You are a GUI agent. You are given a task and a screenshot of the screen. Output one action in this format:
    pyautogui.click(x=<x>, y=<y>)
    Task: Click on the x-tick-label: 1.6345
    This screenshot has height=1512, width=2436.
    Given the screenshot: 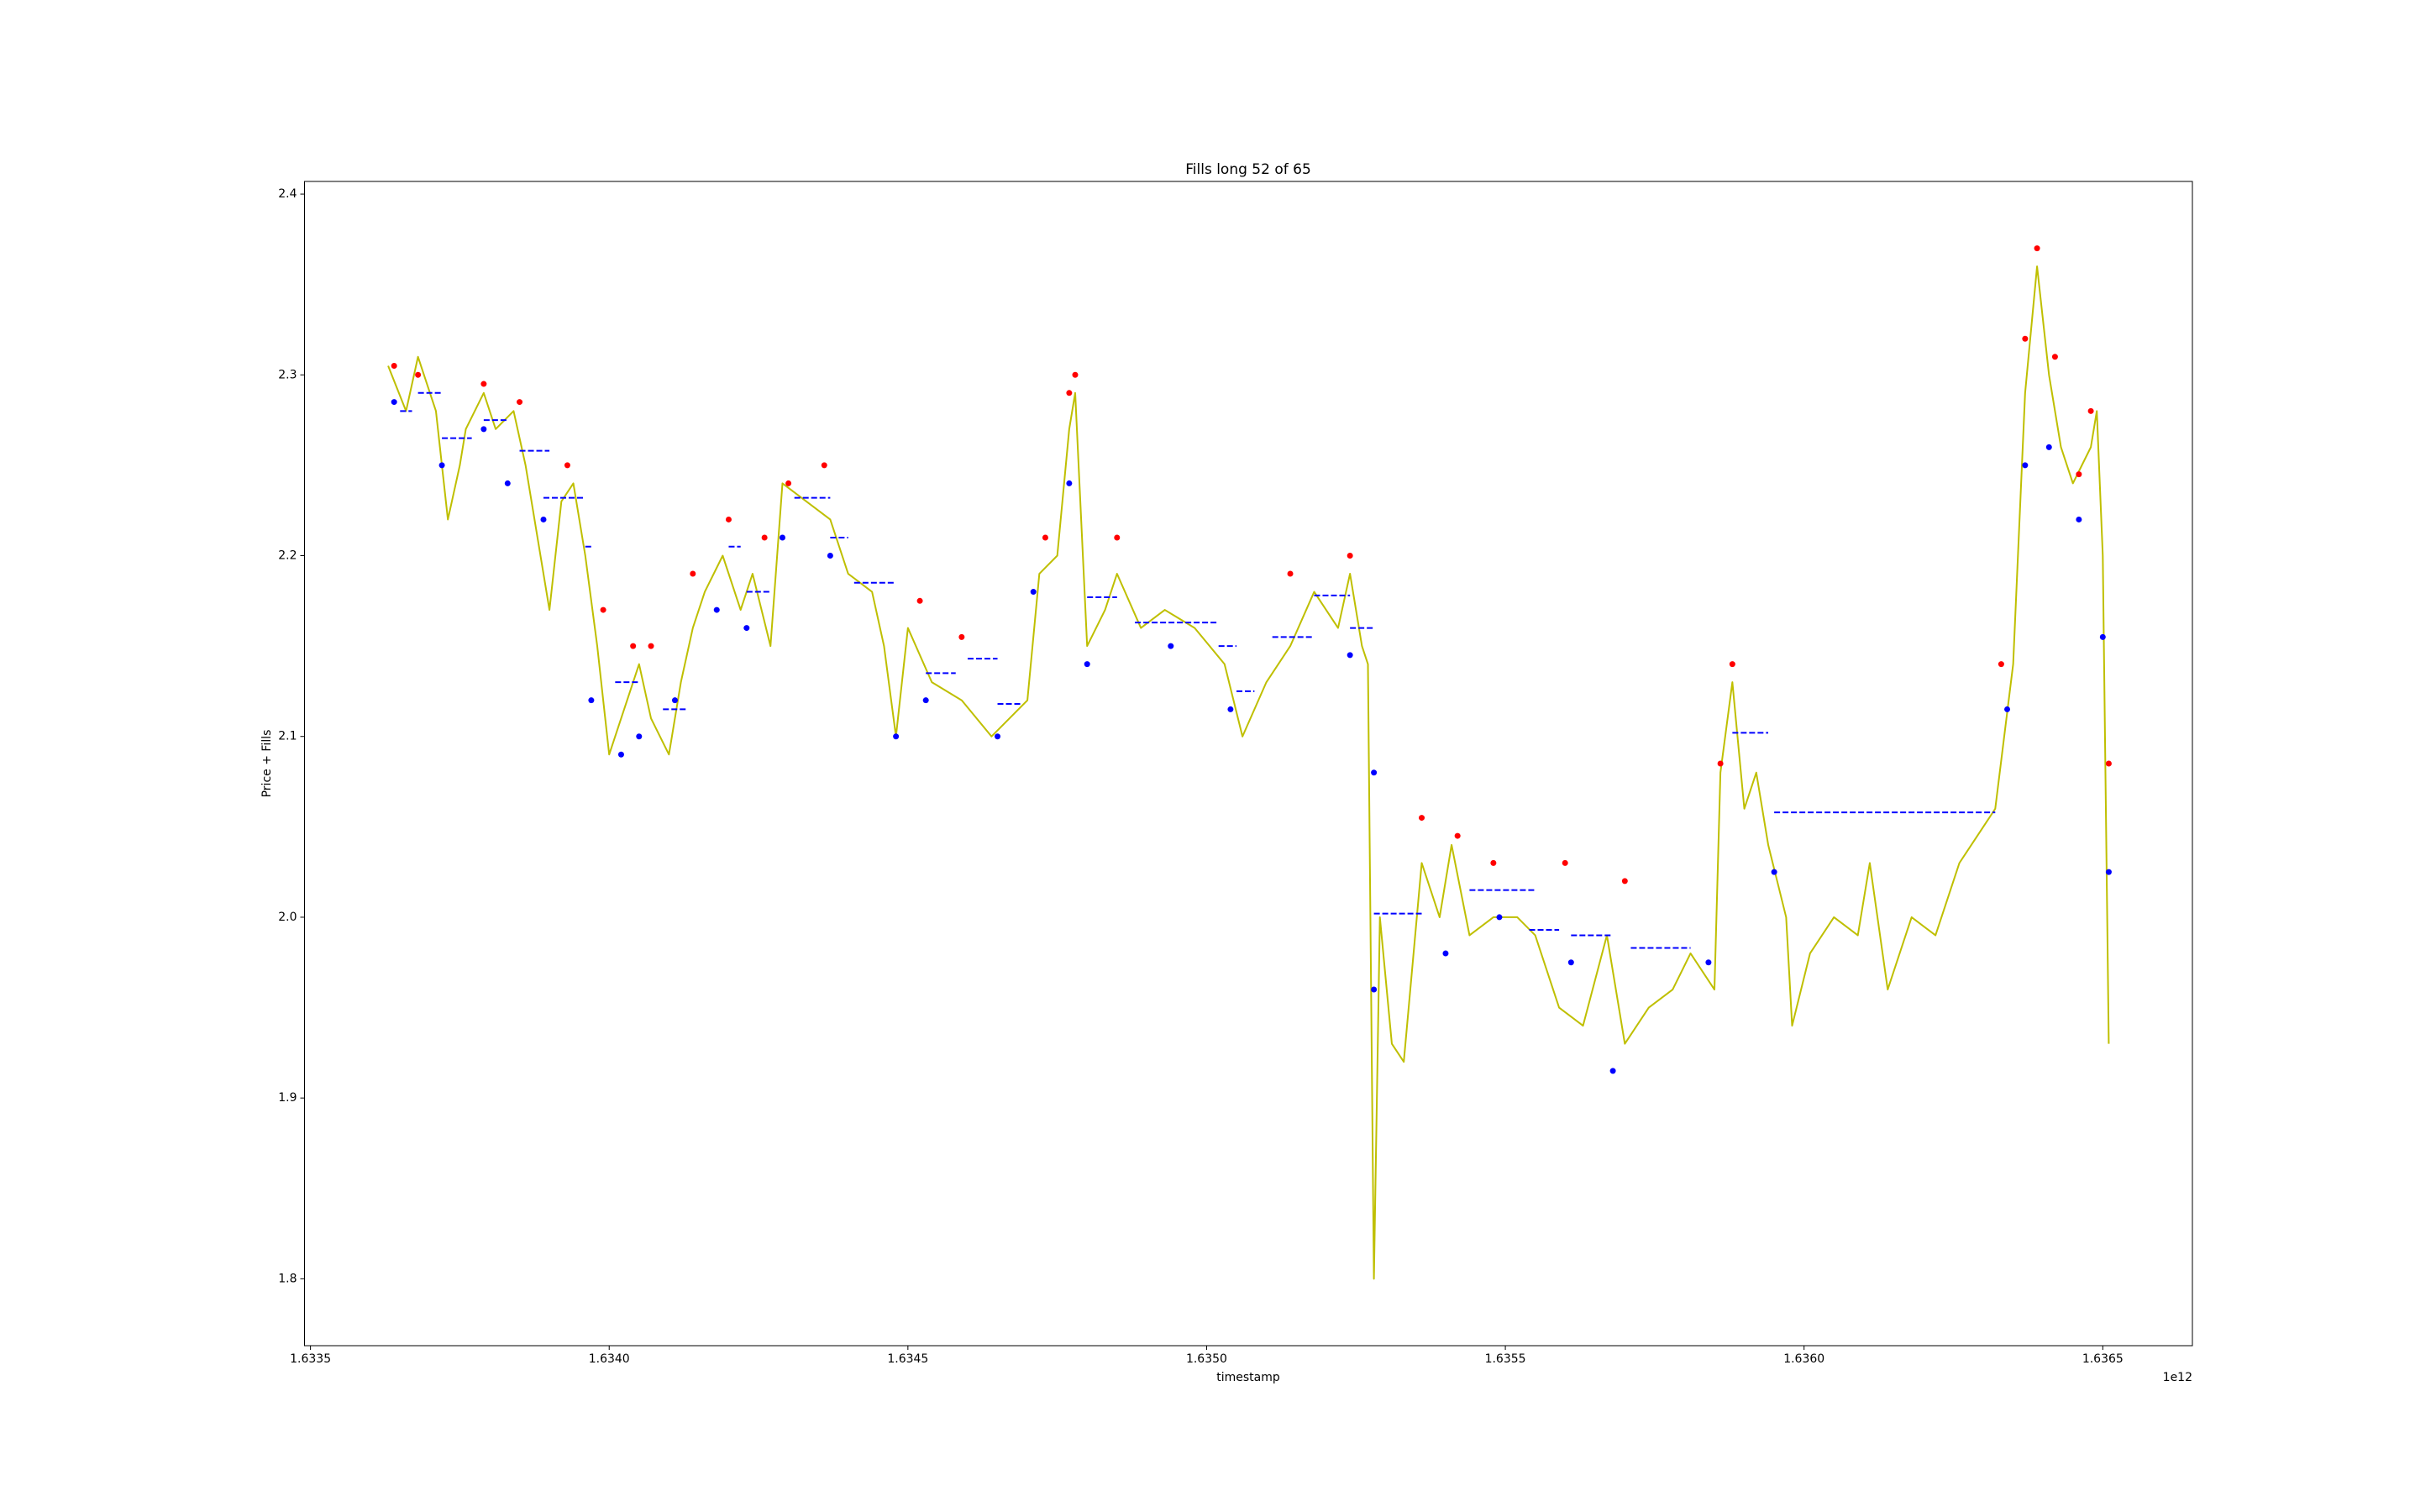 What is the action you would take?
    pyautogui.click(x=907, y=1359)
    